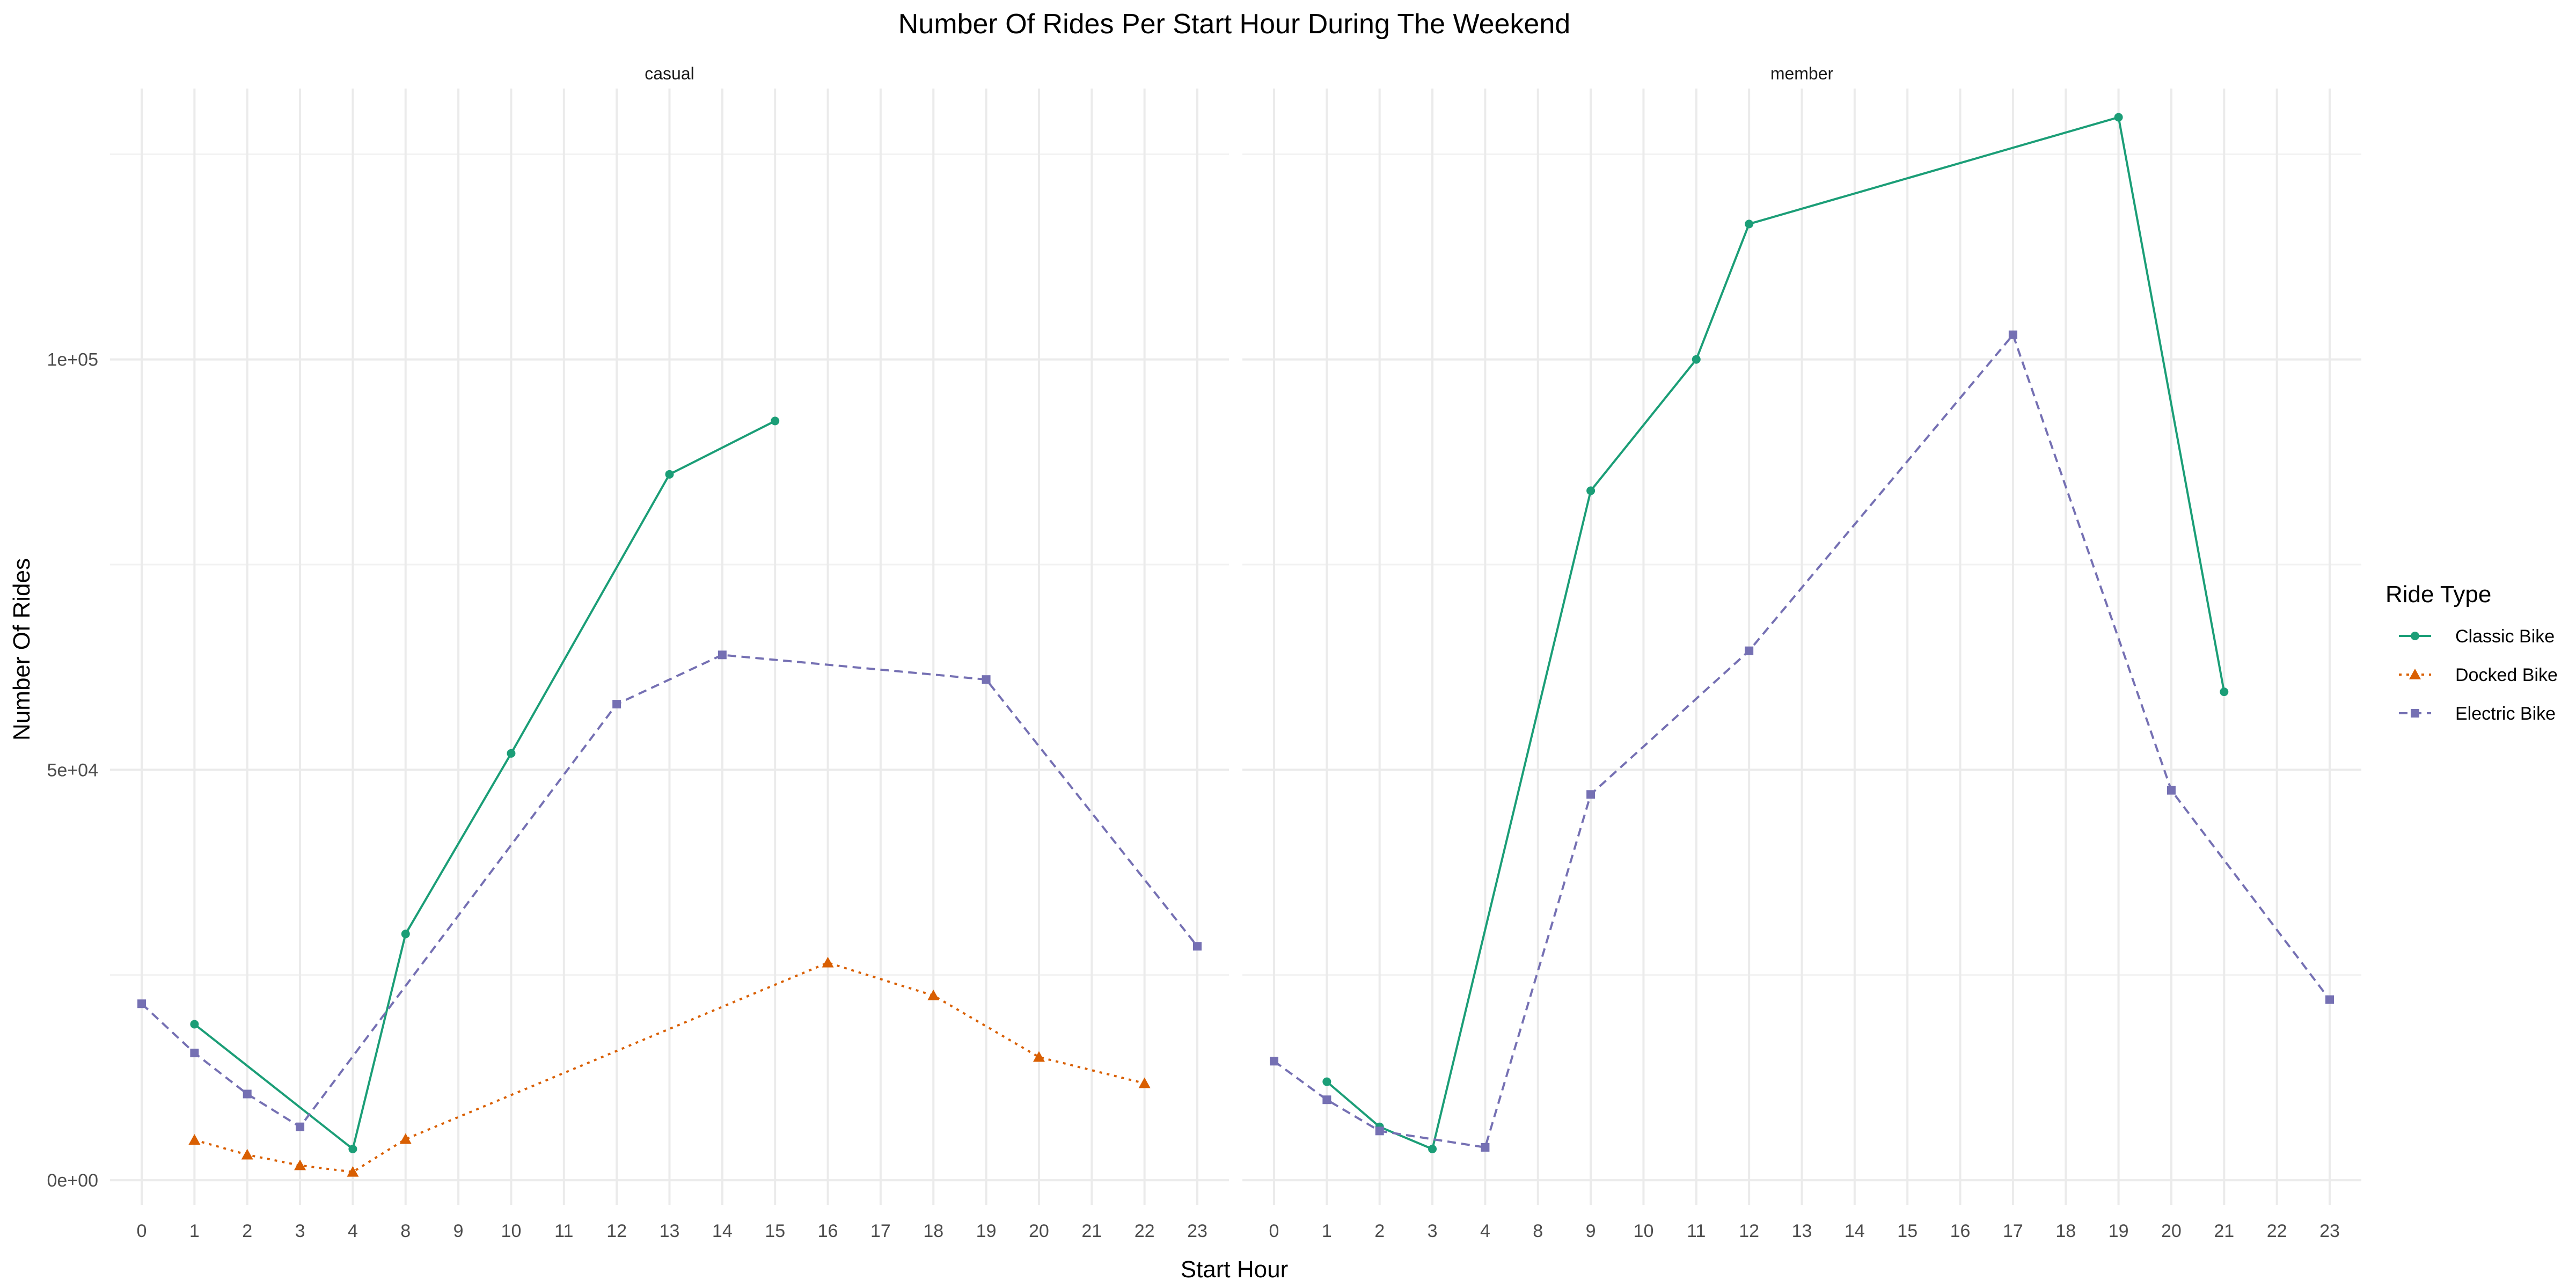 Image resolution: width=2576 pixels, height=1288 pixels. What do you see at coordinates (73, 770) in the screenshot?
I see `y-tick-label: 5e+04` at bounding box center [73, 770].